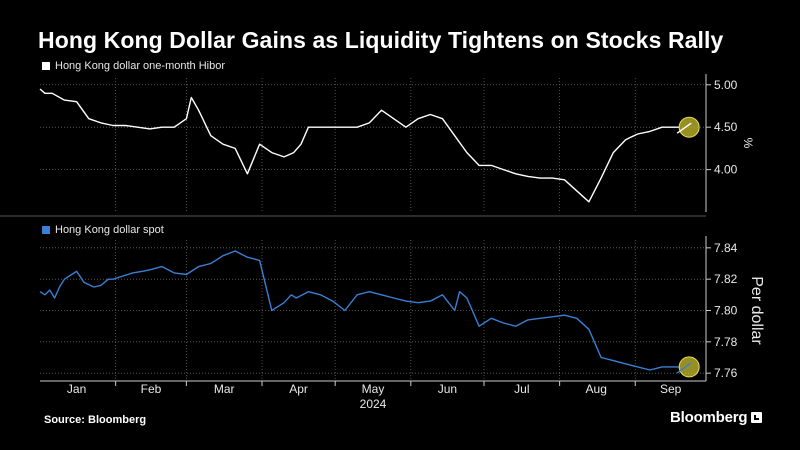 The height and width of the screenshot is (450, 800). What do you see at coordinates (76, 389) in the screenshot?
I see `x-tick-label-jan: Jan` at bounding box center [76, 389].